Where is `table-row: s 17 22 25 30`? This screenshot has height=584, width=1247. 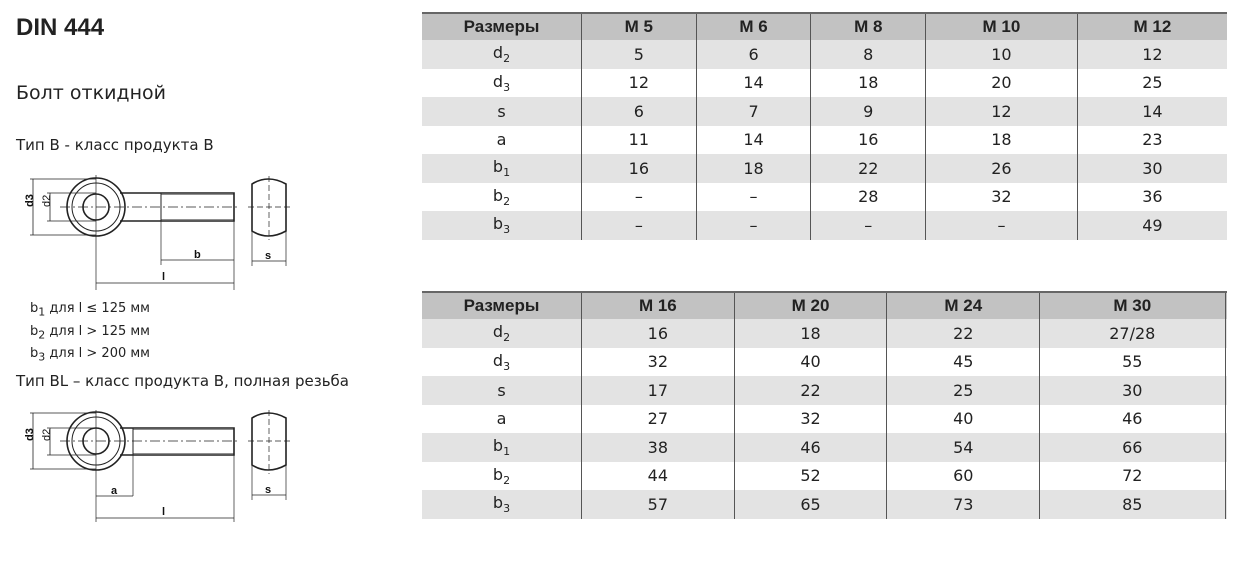
table-row: s 17 22 25 30 is located at coordinates (824, 390).